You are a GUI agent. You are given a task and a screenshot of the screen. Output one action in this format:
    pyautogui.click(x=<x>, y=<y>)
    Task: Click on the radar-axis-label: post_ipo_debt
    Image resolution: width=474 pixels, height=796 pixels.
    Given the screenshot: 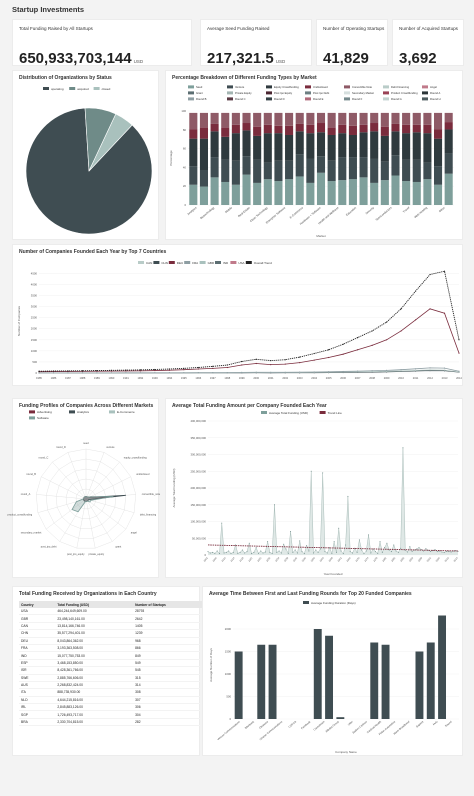 What is the action you would take?
    pyautogui.click(x=49, y=547)
    